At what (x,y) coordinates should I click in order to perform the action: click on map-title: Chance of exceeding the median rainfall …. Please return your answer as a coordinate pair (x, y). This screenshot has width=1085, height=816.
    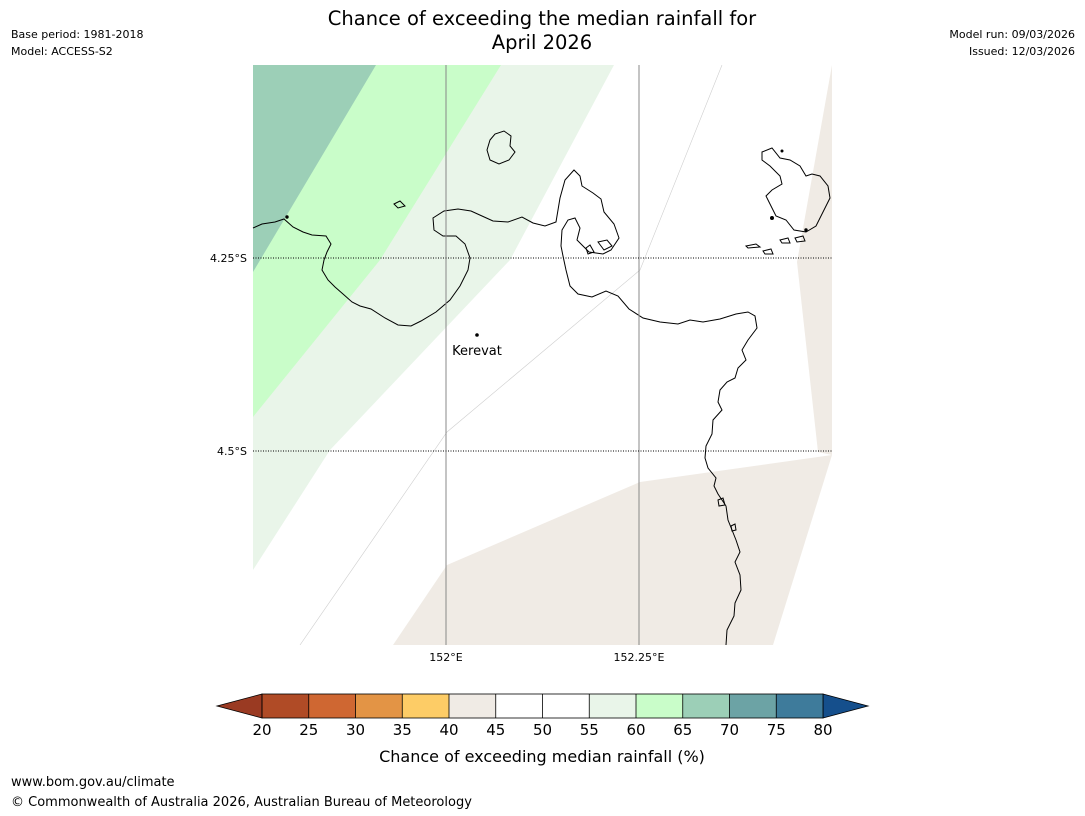
    Looking at the image, I should click on (542, 31).